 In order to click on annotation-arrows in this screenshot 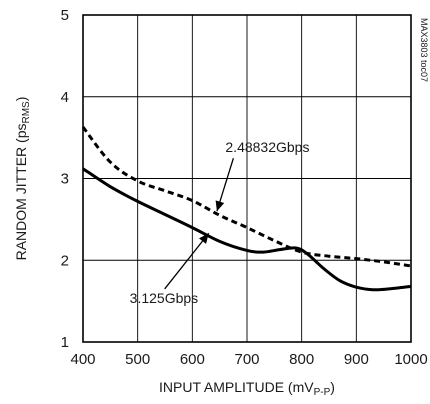, I will do `click(199, 223)`.